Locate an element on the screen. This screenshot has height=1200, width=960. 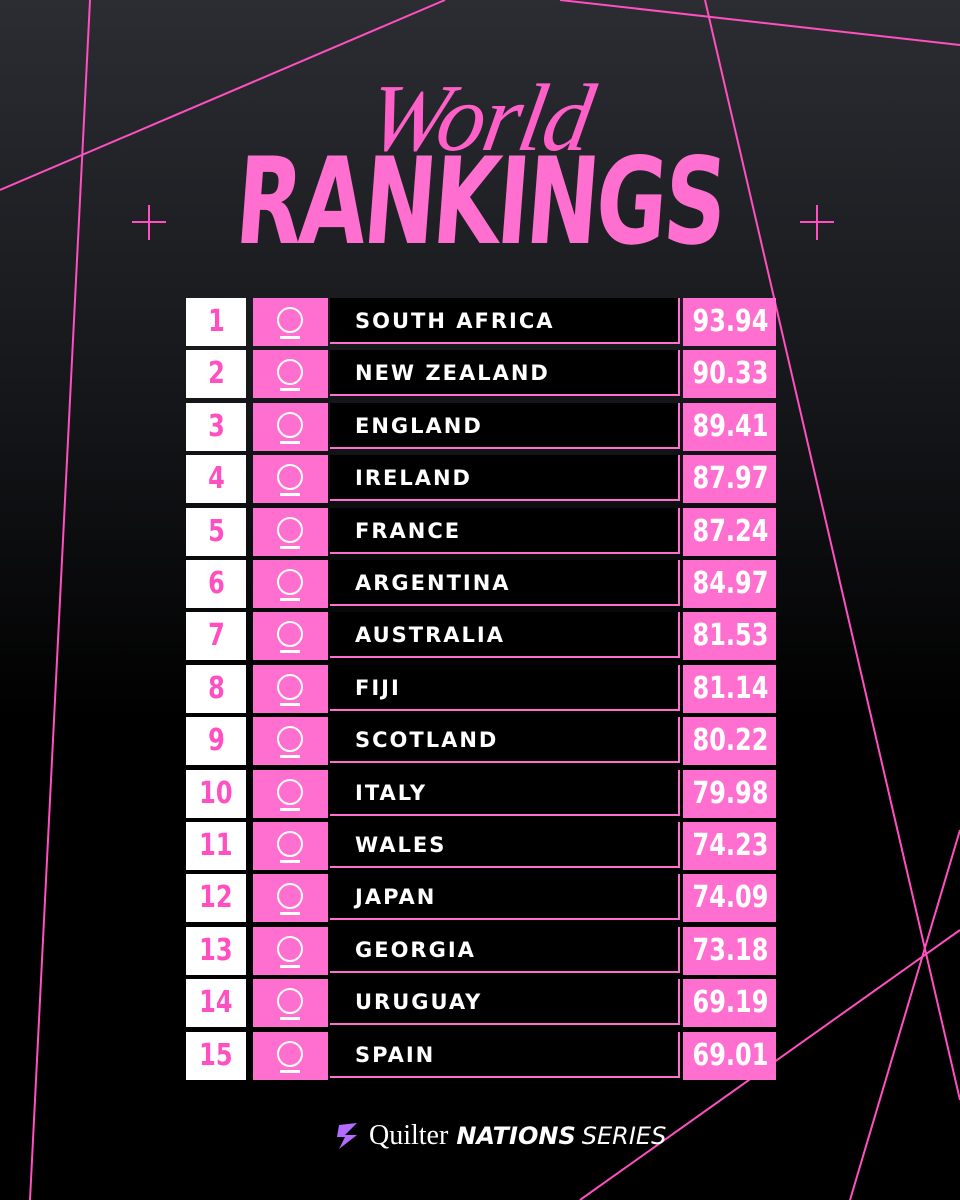
points-cell: 69.01 is located at coordinates (729, 1055).